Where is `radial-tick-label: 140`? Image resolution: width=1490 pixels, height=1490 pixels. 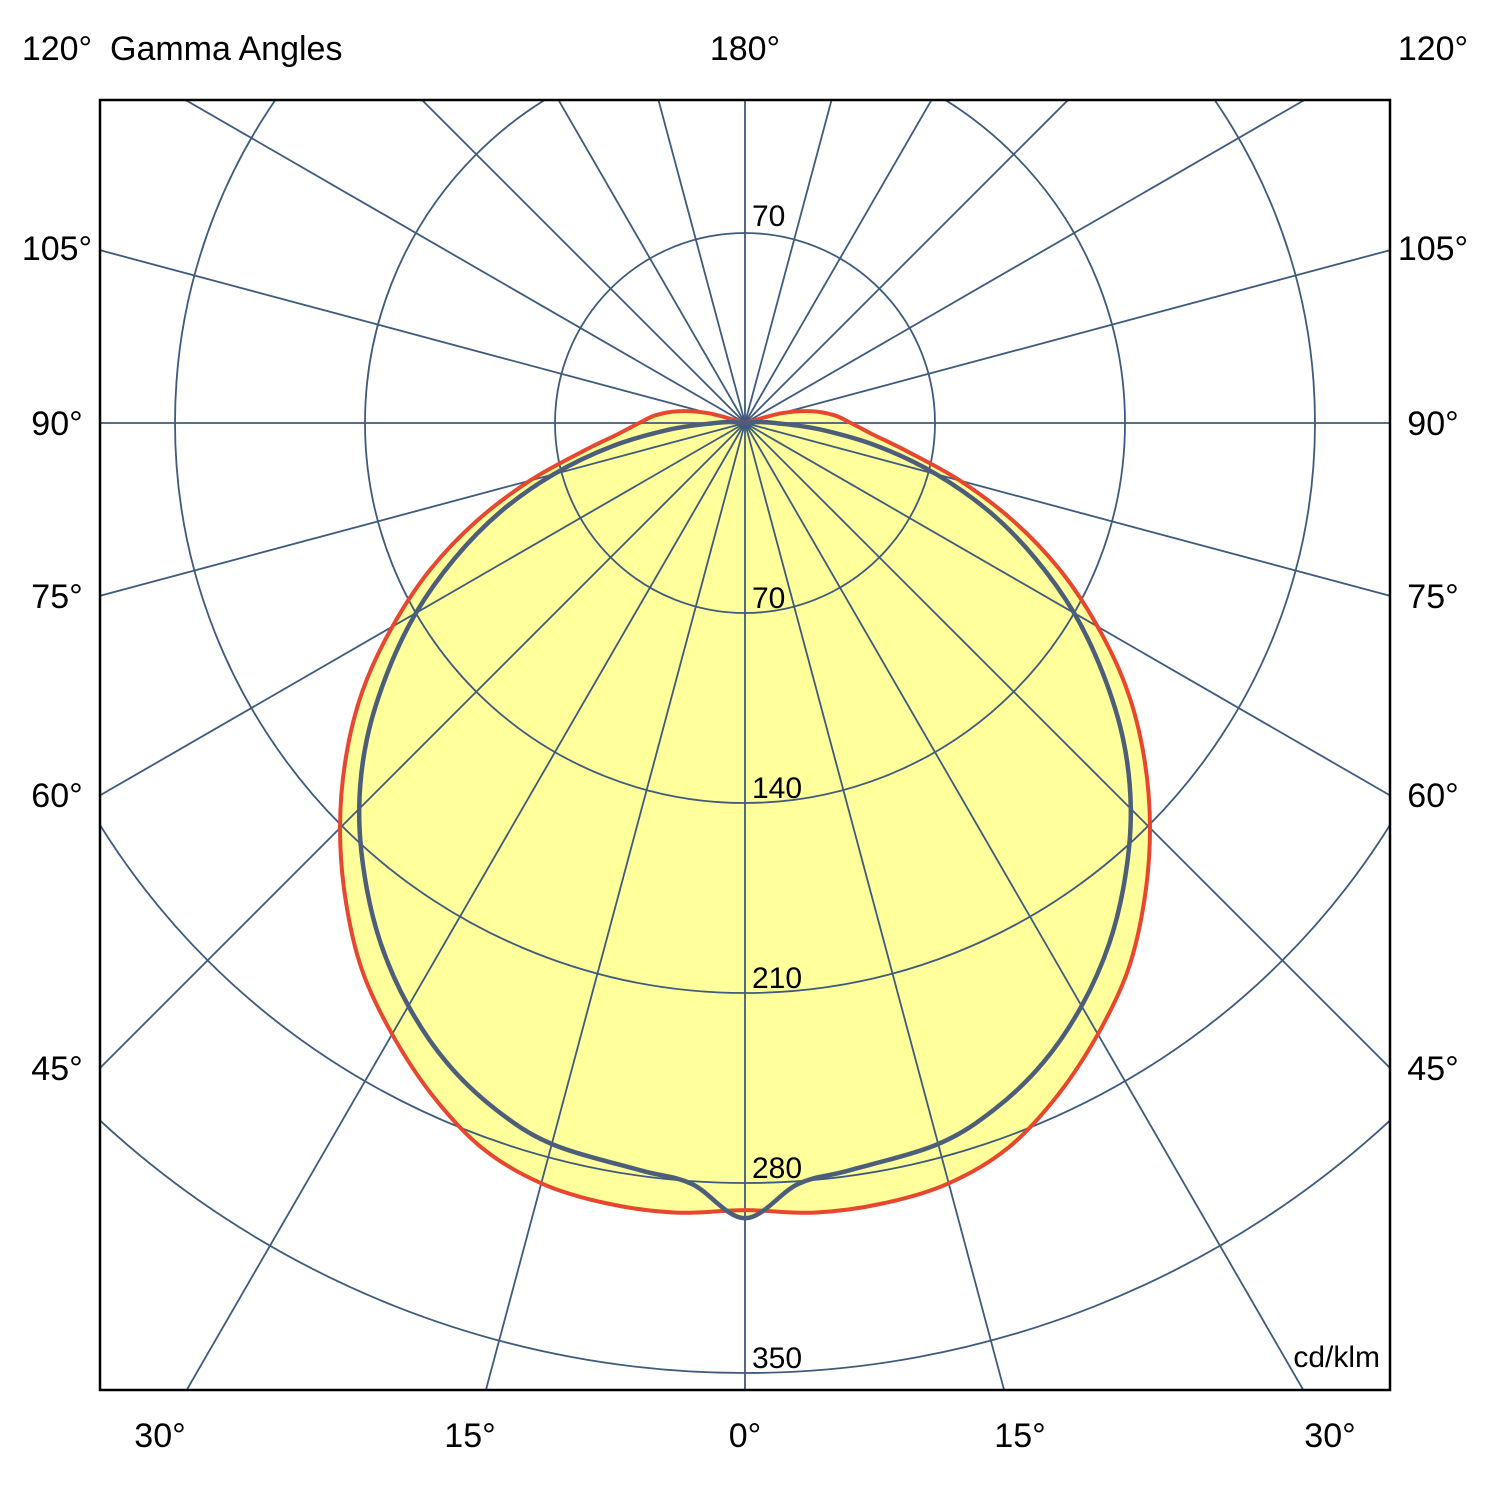 radial-tick-label: 140 is located at coordinates (777, 788).